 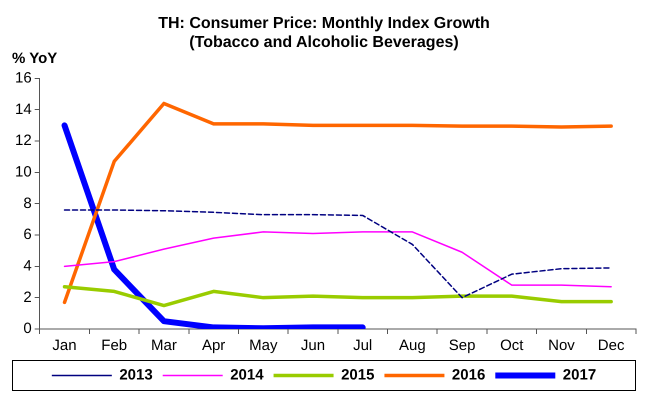 What do you see at coordinates (114, 345) in the screenshot?
I see `x-tick-label: Feb` at bounding box center [114, 345].